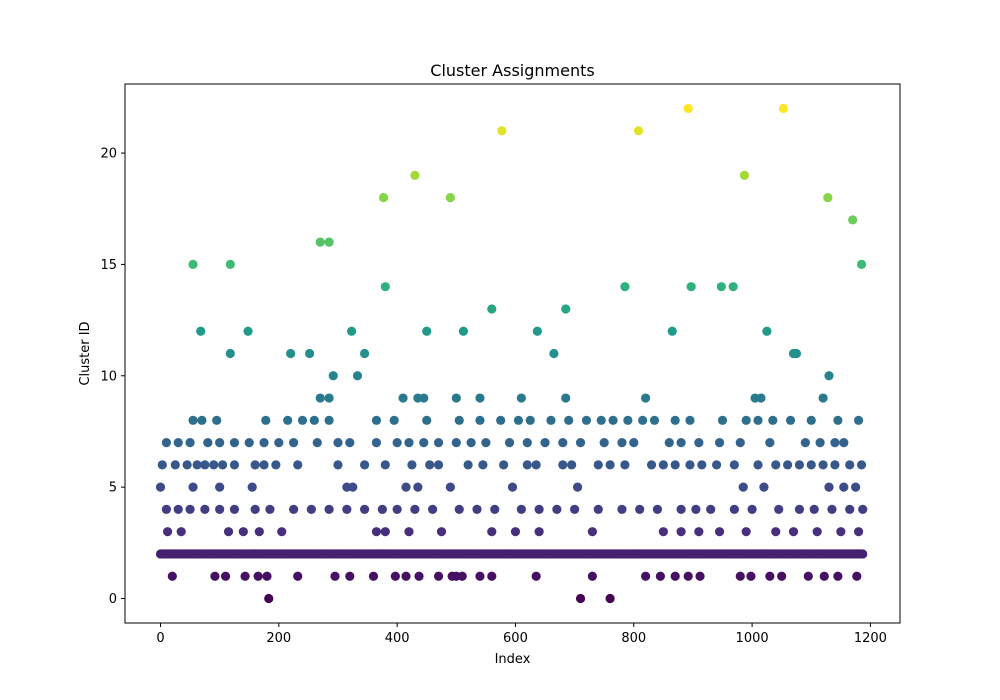 The image size is (1000, 700). What do you see at coordinates (521, 634) in the screenshot?
I see `x-axis: 0 200 400 600 800 1000 1200` at bounding box center [521, 634].